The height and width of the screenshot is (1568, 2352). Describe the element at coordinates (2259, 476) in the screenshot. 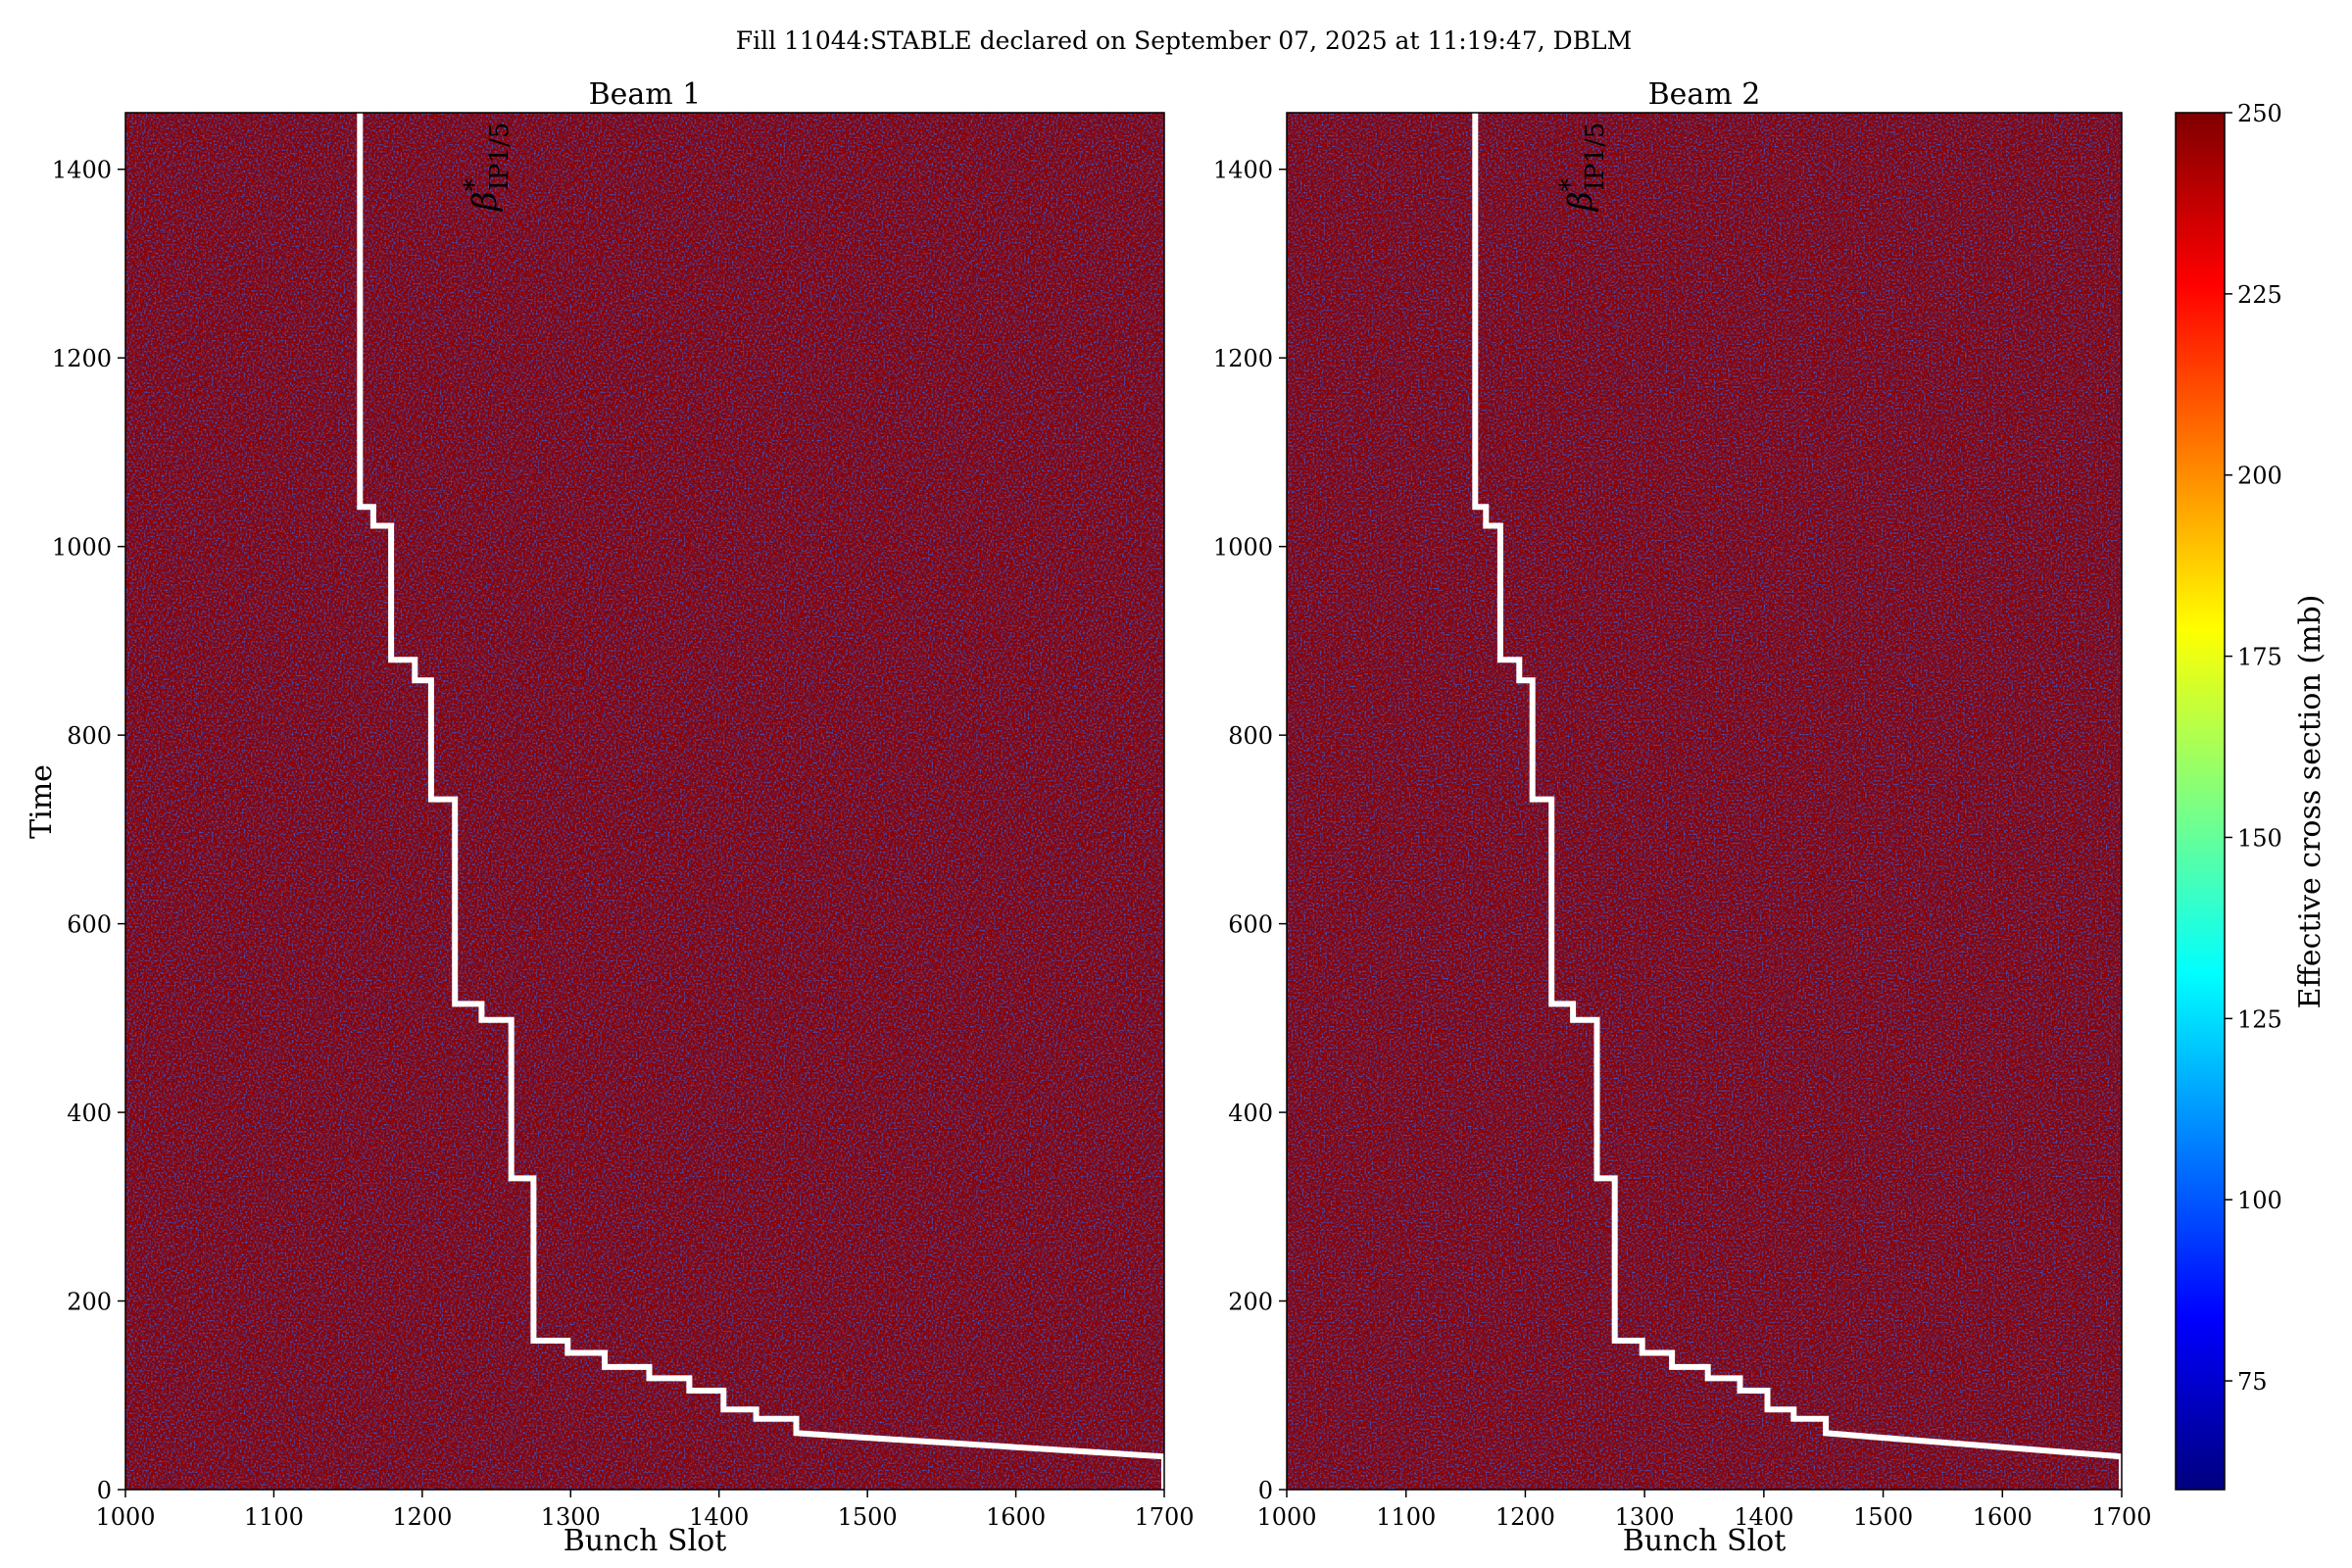

I see `colorbar-tick-label: 200` at that location.